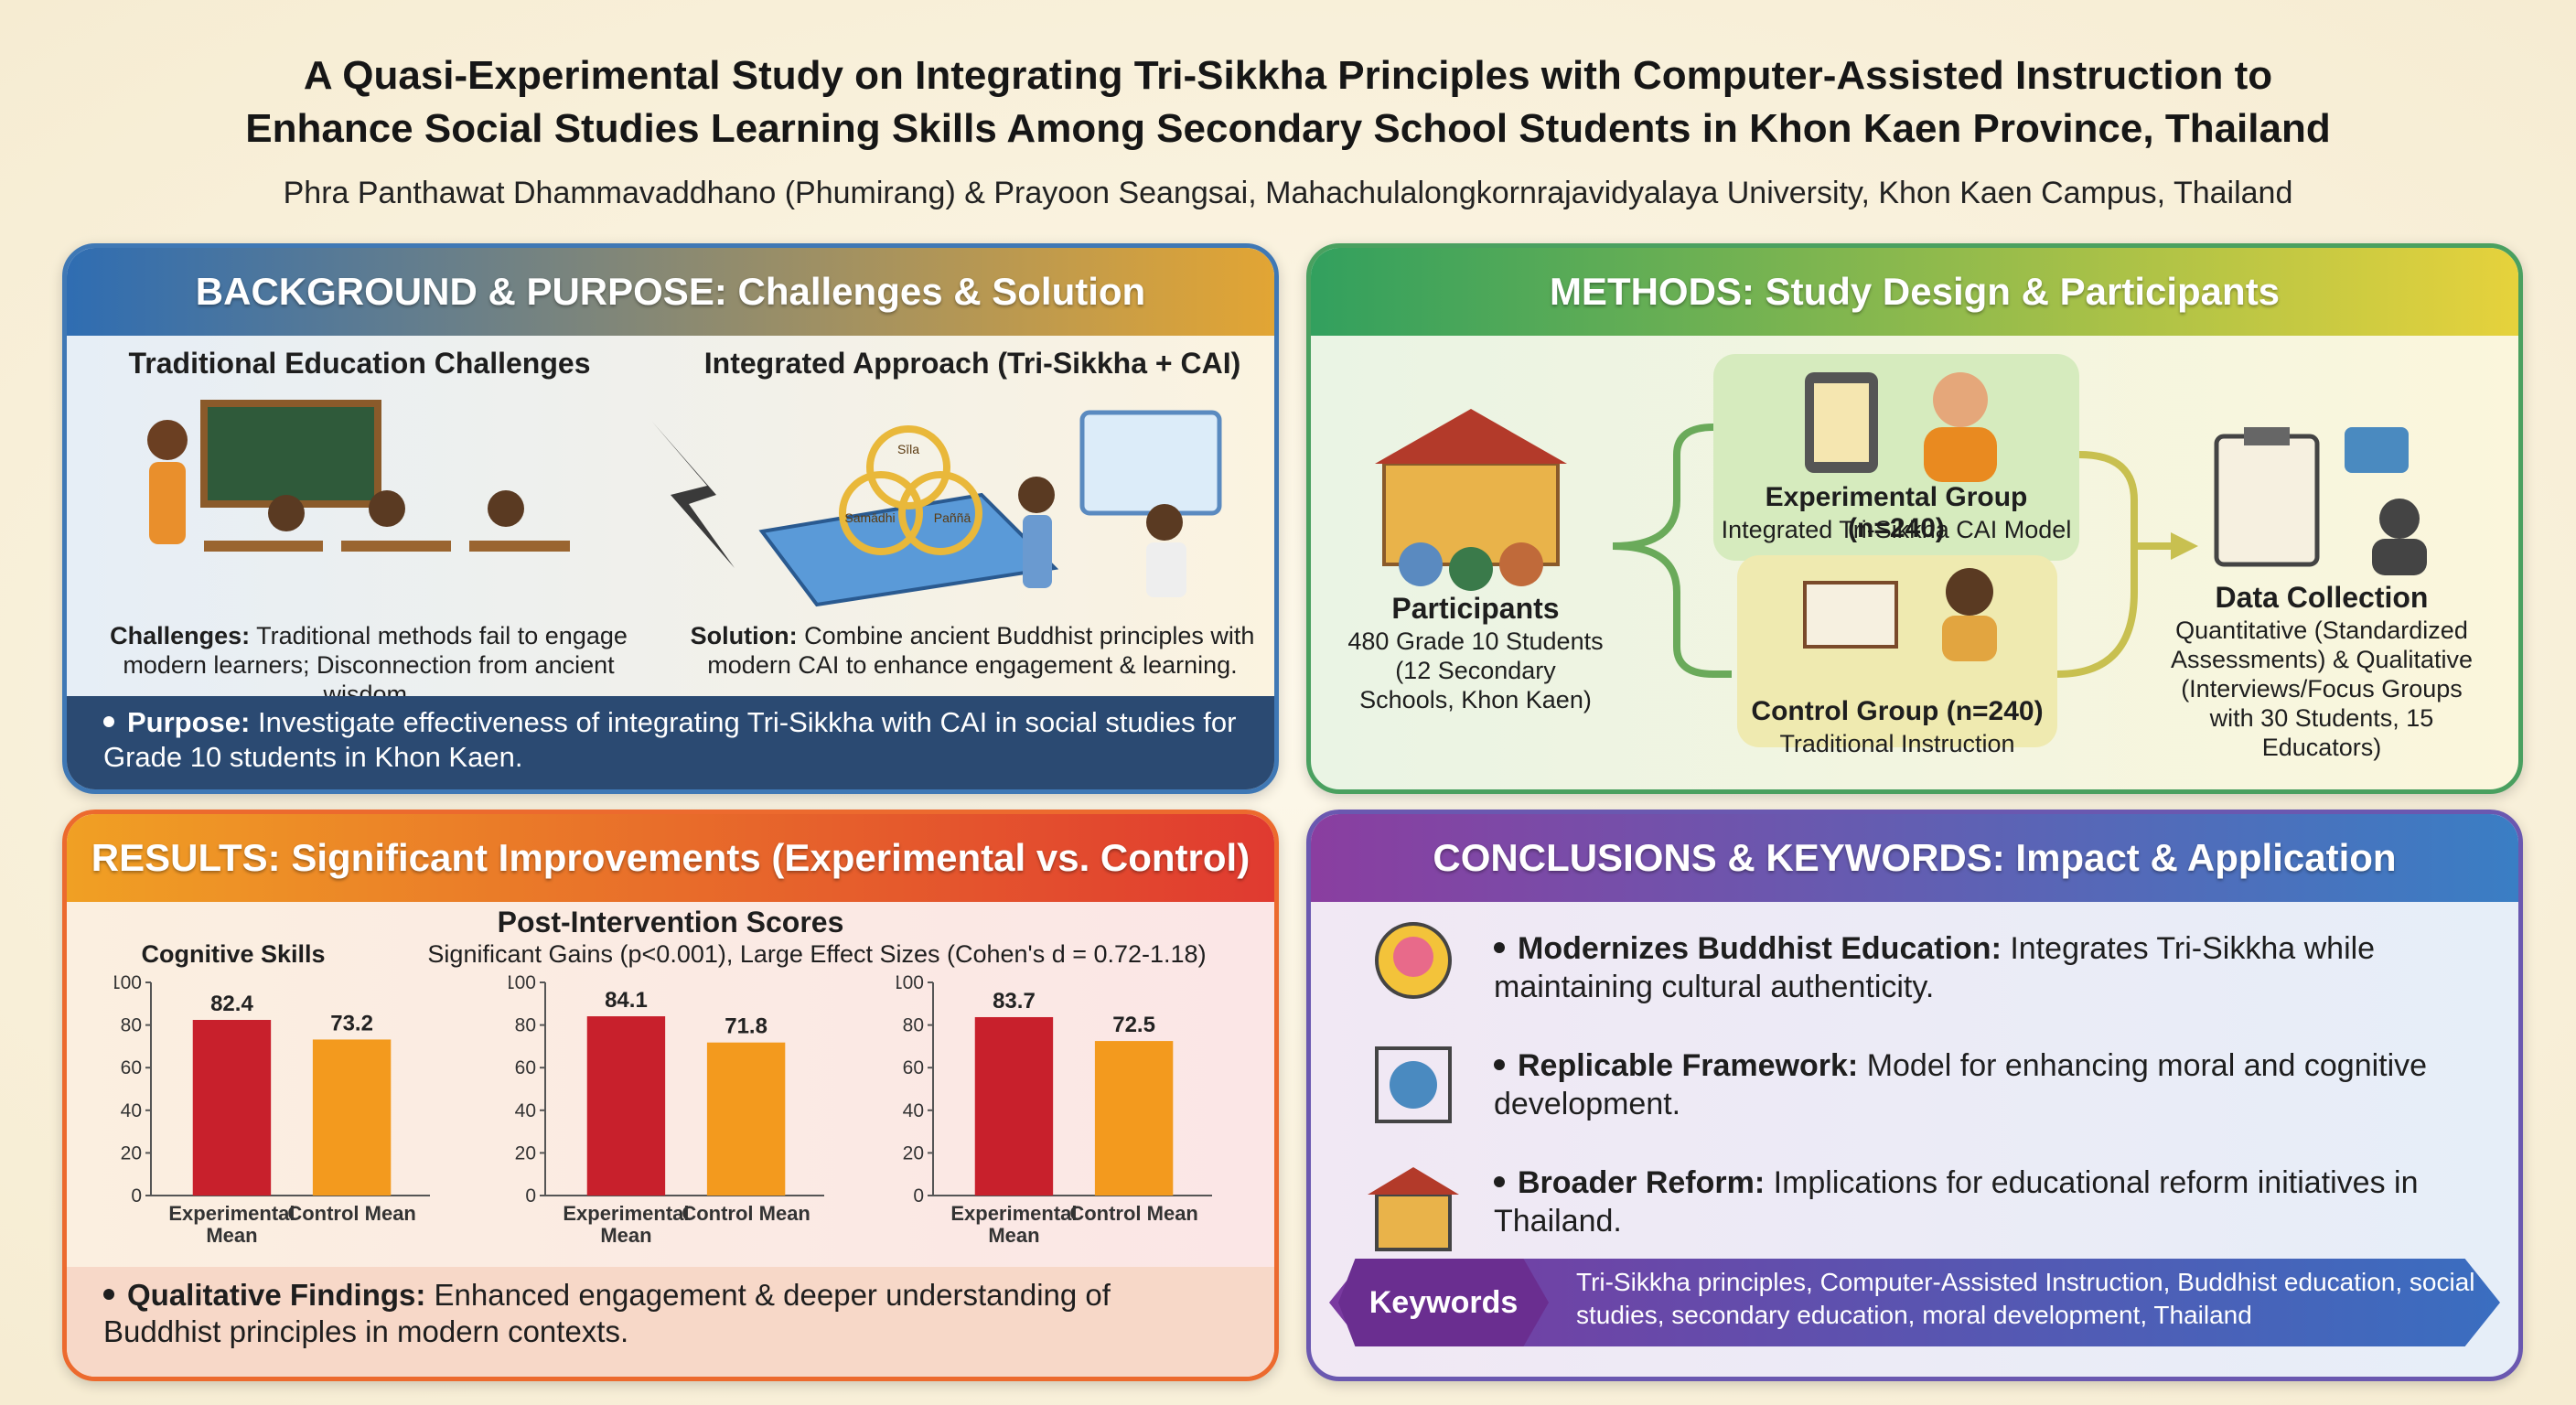 The width and height of the screenshot is (2576, 1405). I want to click on label: Challenges:, so click(181, 635).